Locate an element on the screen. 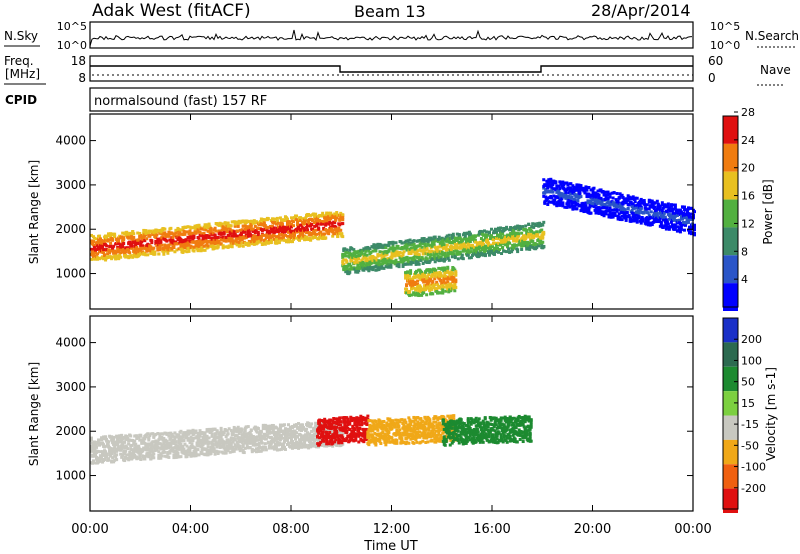 Image resolution: width=800 pixels, height=554 pixels. velocity-heatmap is located at coordinates (311, 439).